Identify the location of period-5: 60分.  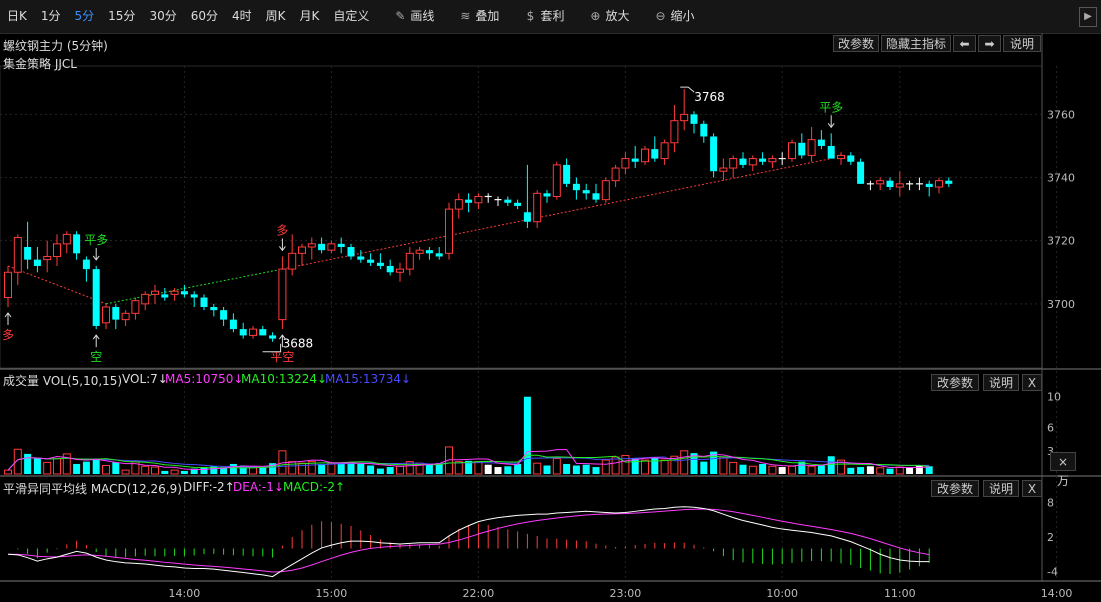
(204, 16).